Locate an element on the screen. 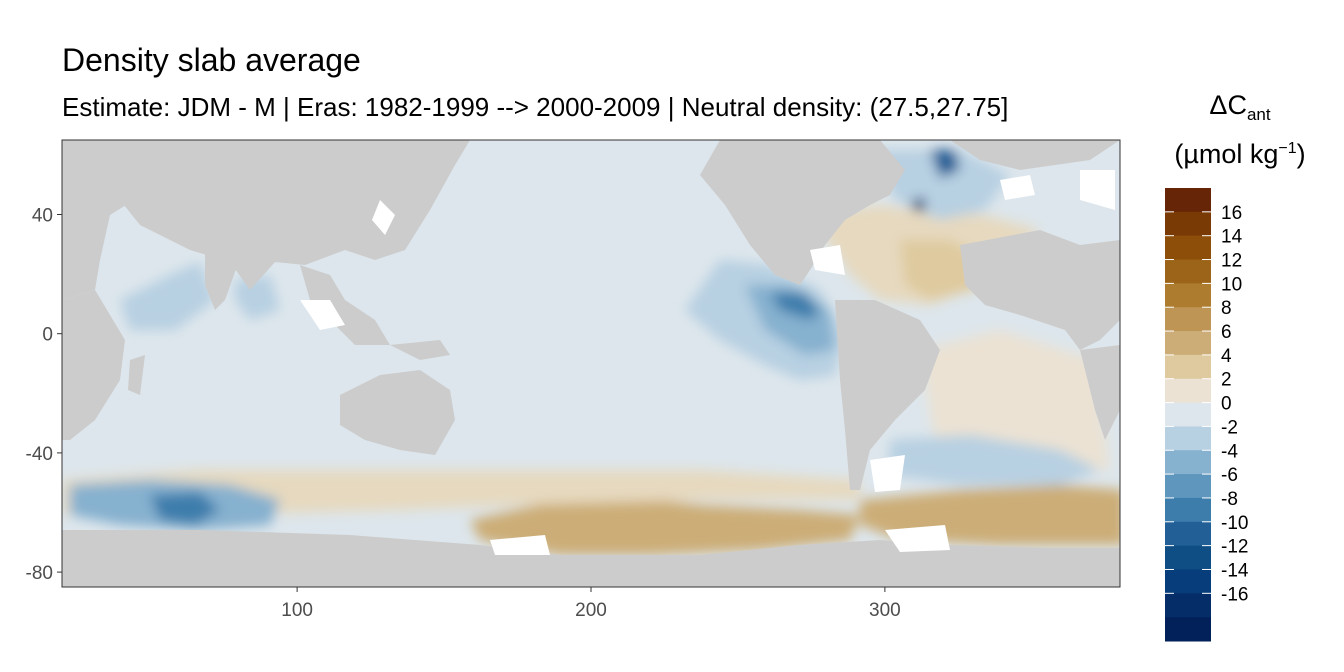 This screenshot has height=672, width=1344. legend-title: ΔCant is located at coordinates (1239, 107).